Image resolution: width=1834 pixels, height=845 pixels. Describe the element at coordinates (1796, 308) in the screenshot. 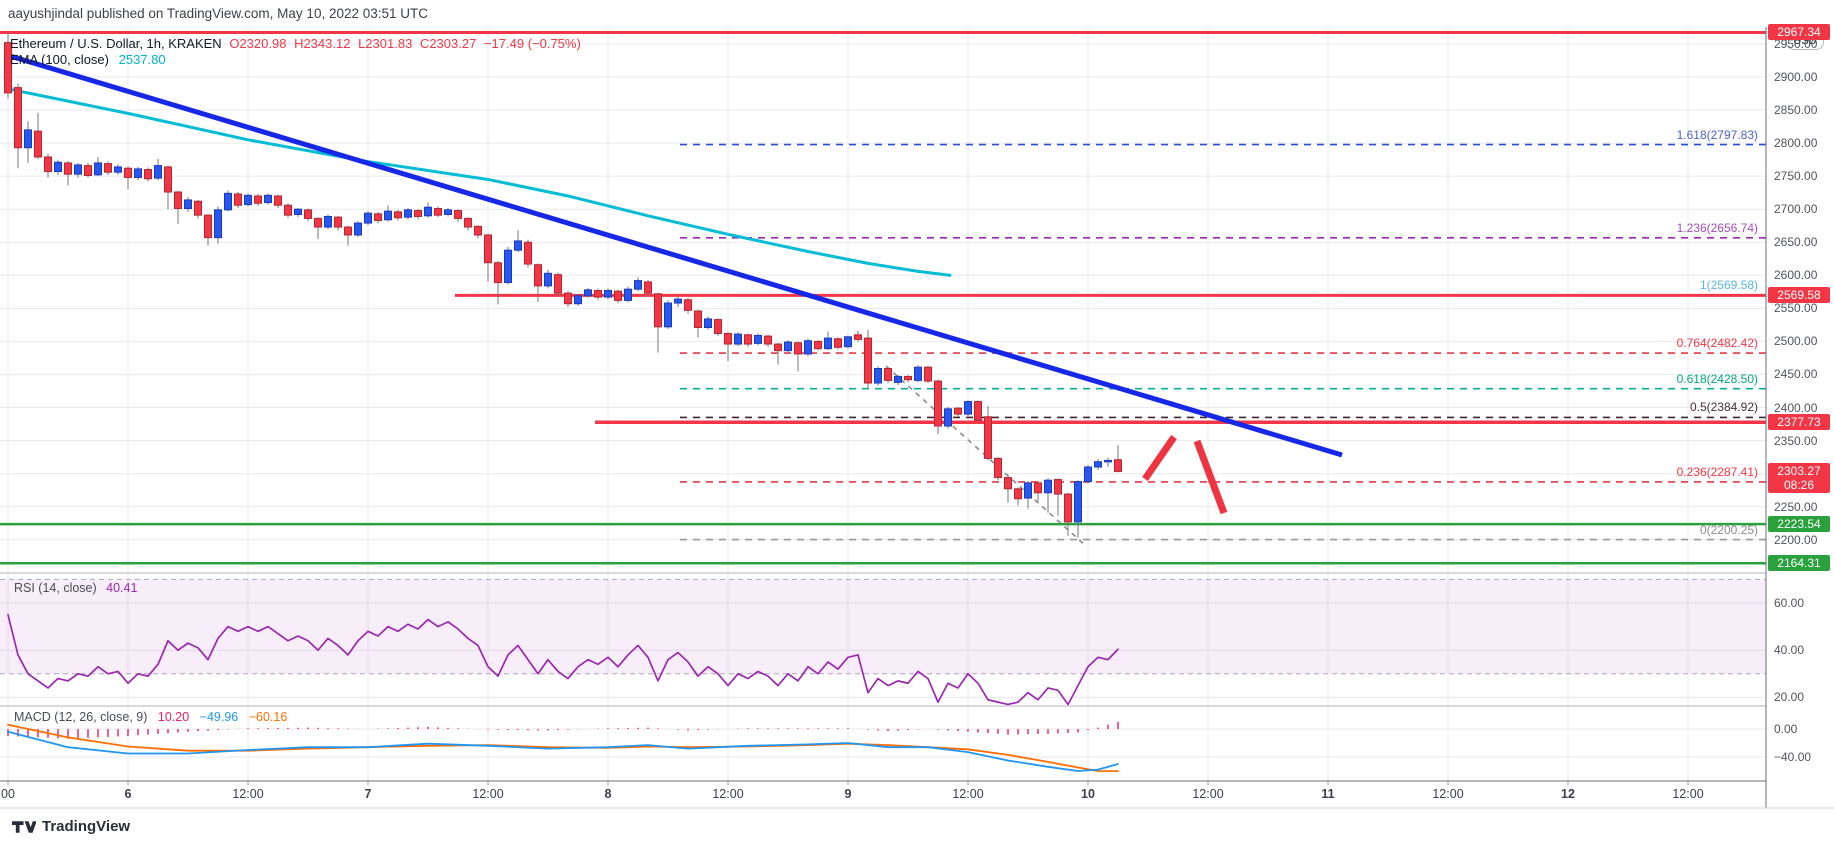

I see `price-axis-tick: 2550.00` at that location.